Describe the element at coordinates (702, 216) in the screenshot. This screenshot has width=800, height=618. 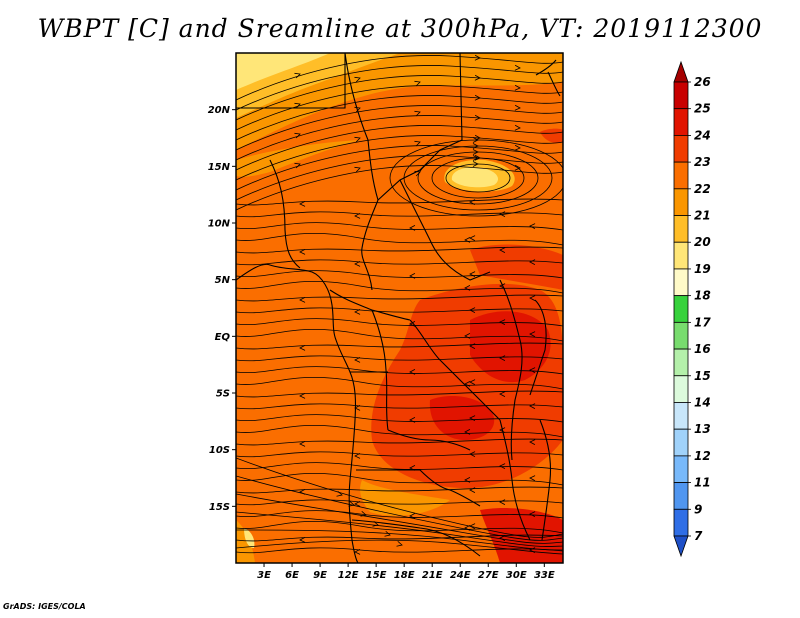
I see `colorbar-label: 21` at that location.